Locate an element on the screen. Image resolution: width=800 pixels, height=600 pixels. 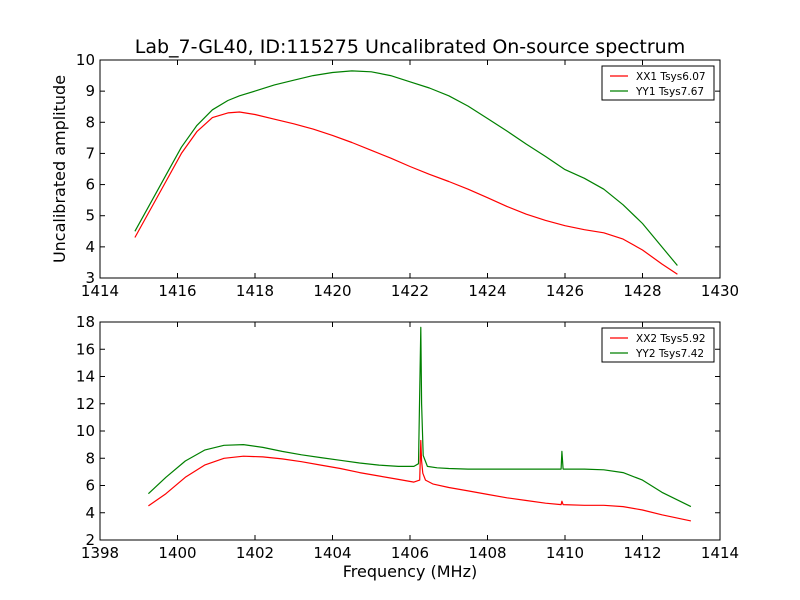
x-tick-label: 1398 is located at coordinates (100, 553).